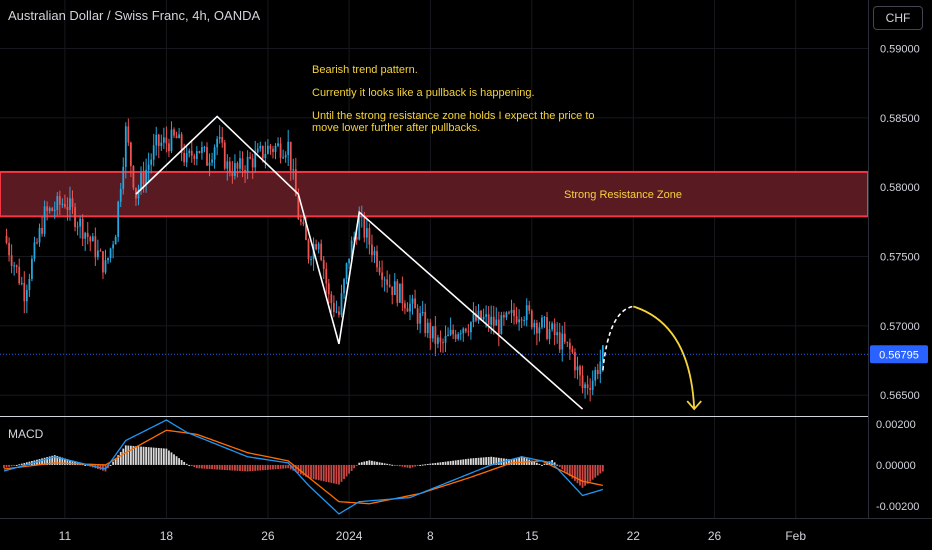  Describe the element at coordinates (65, 536) in the screenshot. I see `time-tick-label: 11` at that location.